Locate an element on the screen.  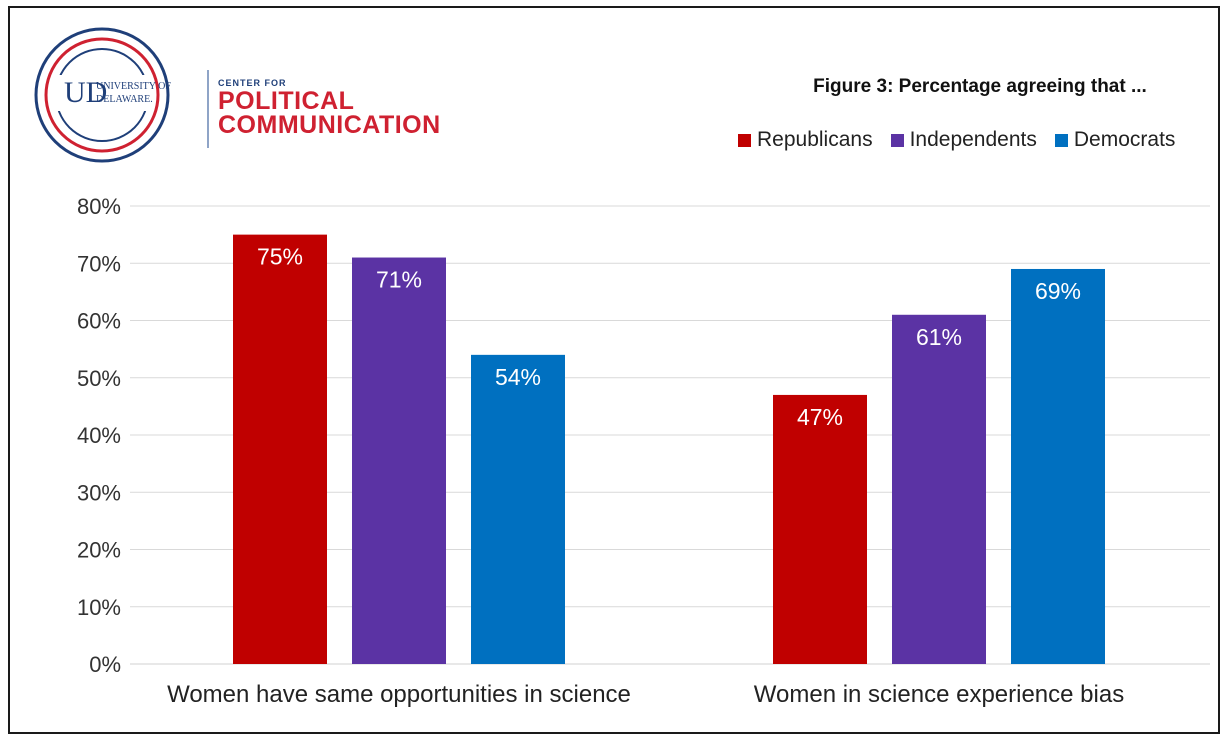
legend-item-democrats: Democrats is located at coordinates (1115, 140).